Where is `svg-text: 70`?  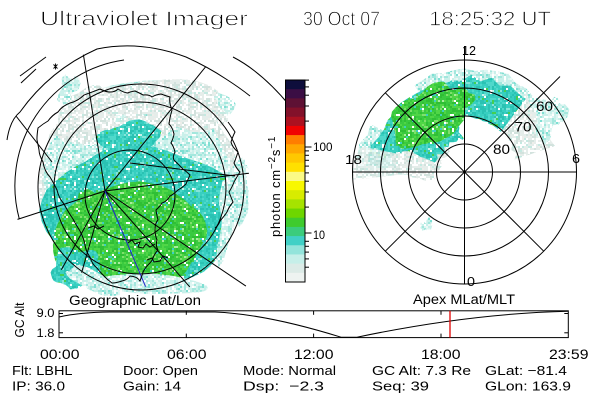 svg-text: 70 is located at coordinates (523, 127).